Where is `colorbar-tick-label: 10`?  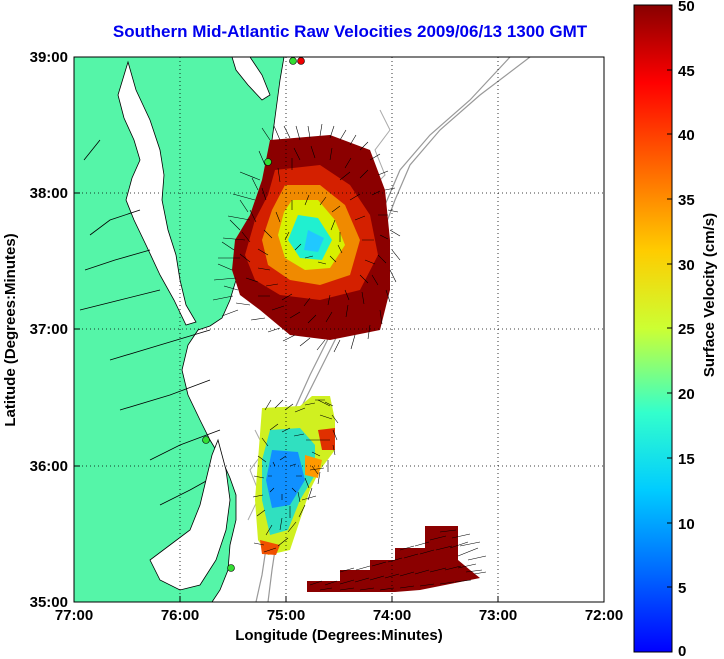
colorbar-tick-label: 10 is located at coordinates (686, 524).